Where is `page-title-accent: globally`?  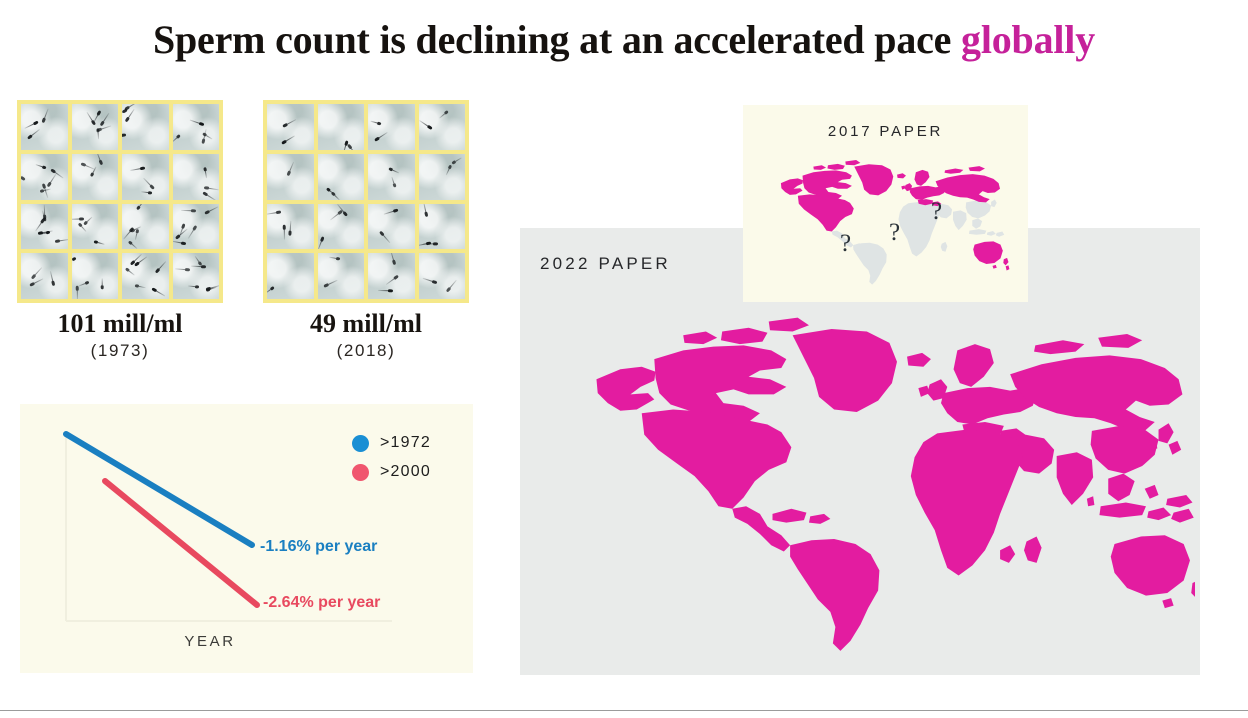 page-title-accent: globally is located at coordinates (1028, 39).